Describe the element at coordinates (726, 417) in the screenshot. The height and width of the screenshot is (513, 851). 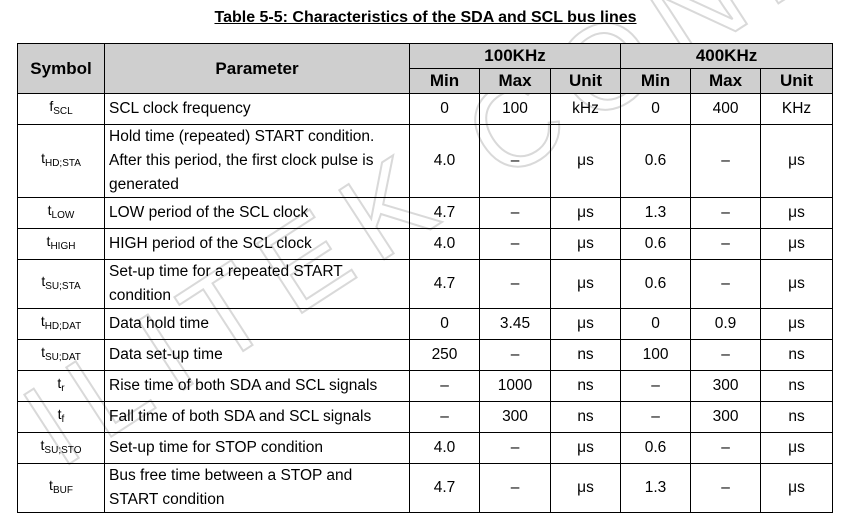
I see `max-400-cell: 300` at that location.